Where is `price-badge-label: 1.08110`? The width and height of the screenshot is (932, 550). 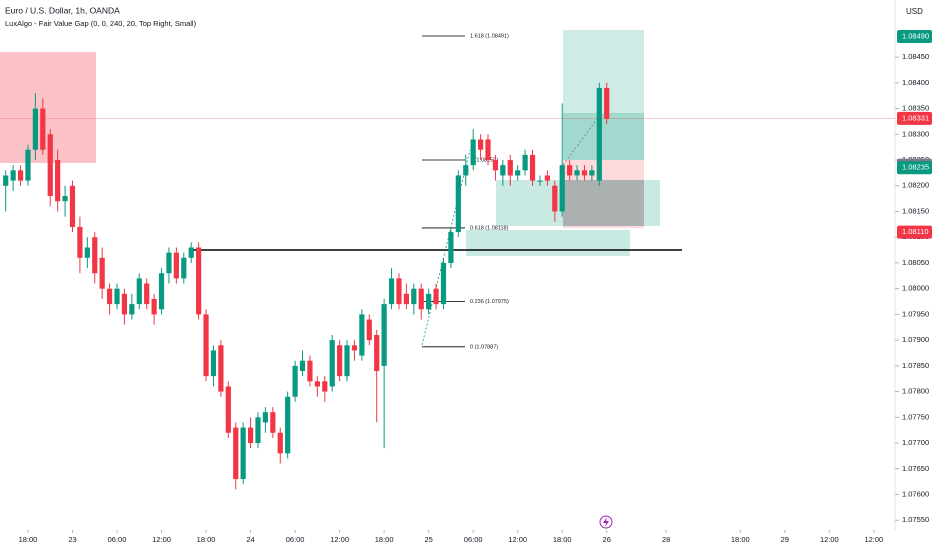
price-badge-label: 1.08110 is located at coordinates (915, 231).